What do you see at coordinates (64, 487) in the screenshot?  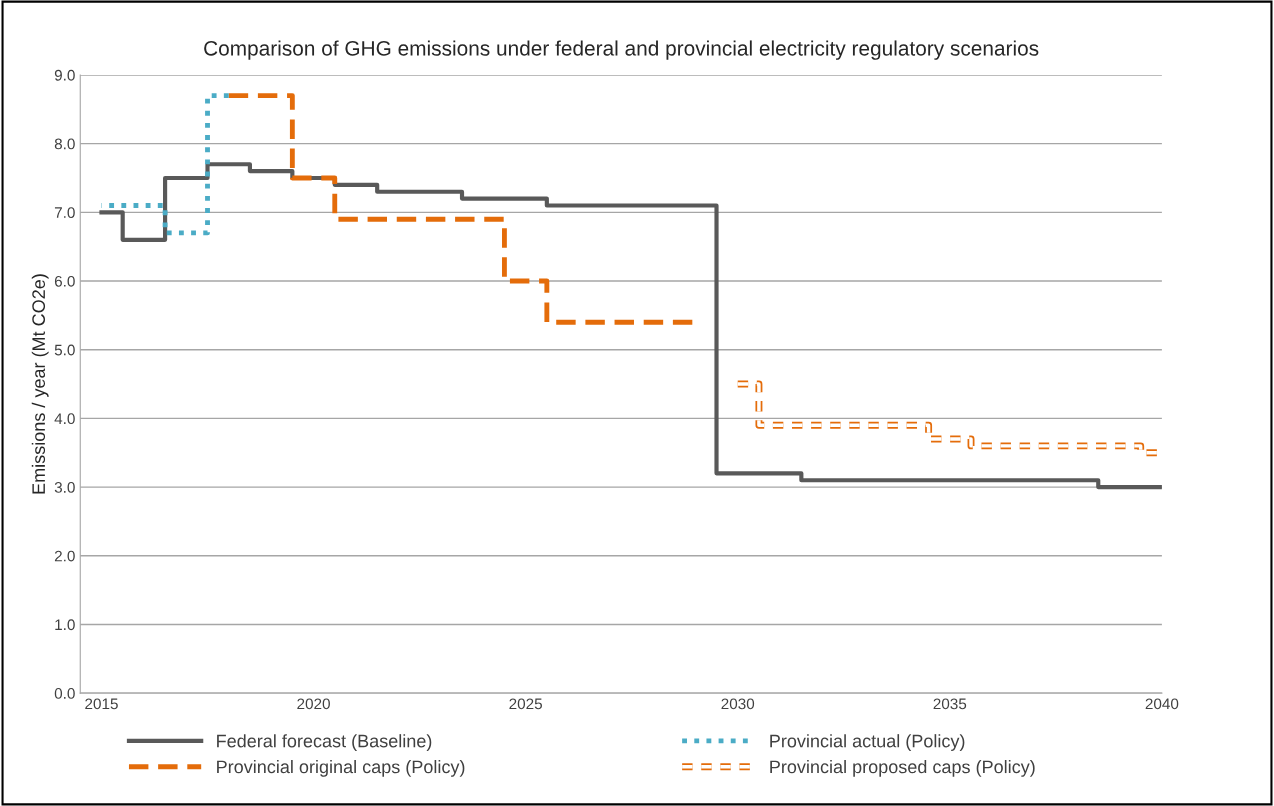 I see `y-tick-label: 3.0` at bounding box center [64, 487].